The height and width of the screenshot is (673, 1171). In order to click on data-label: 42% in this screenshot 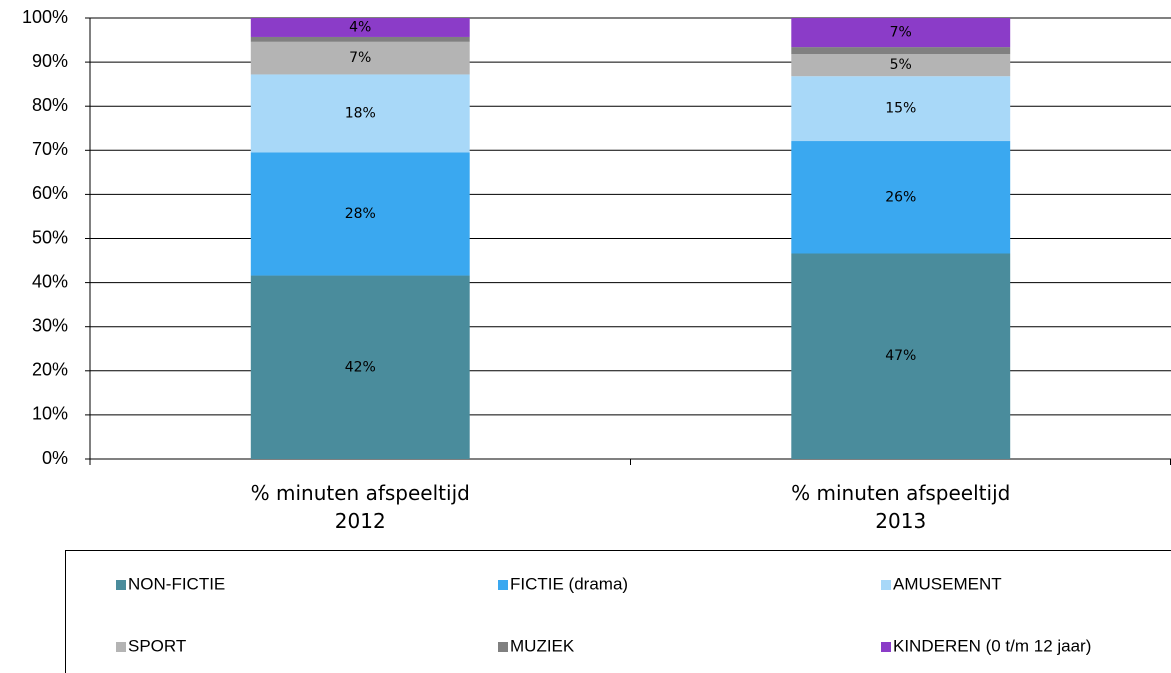, I will do `click(360, 367)`.